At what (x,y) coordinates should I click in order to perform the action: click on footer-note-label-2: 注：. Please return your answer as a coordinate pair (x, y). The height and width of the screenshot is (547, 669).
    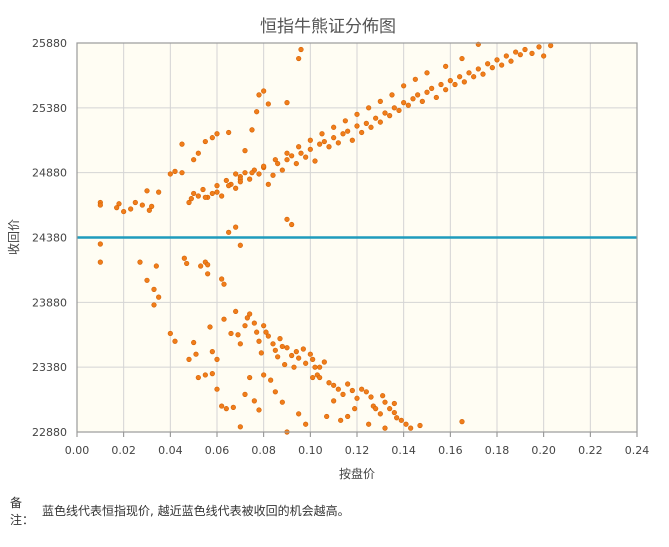
    Looking at the image, I should click on (22, 520).